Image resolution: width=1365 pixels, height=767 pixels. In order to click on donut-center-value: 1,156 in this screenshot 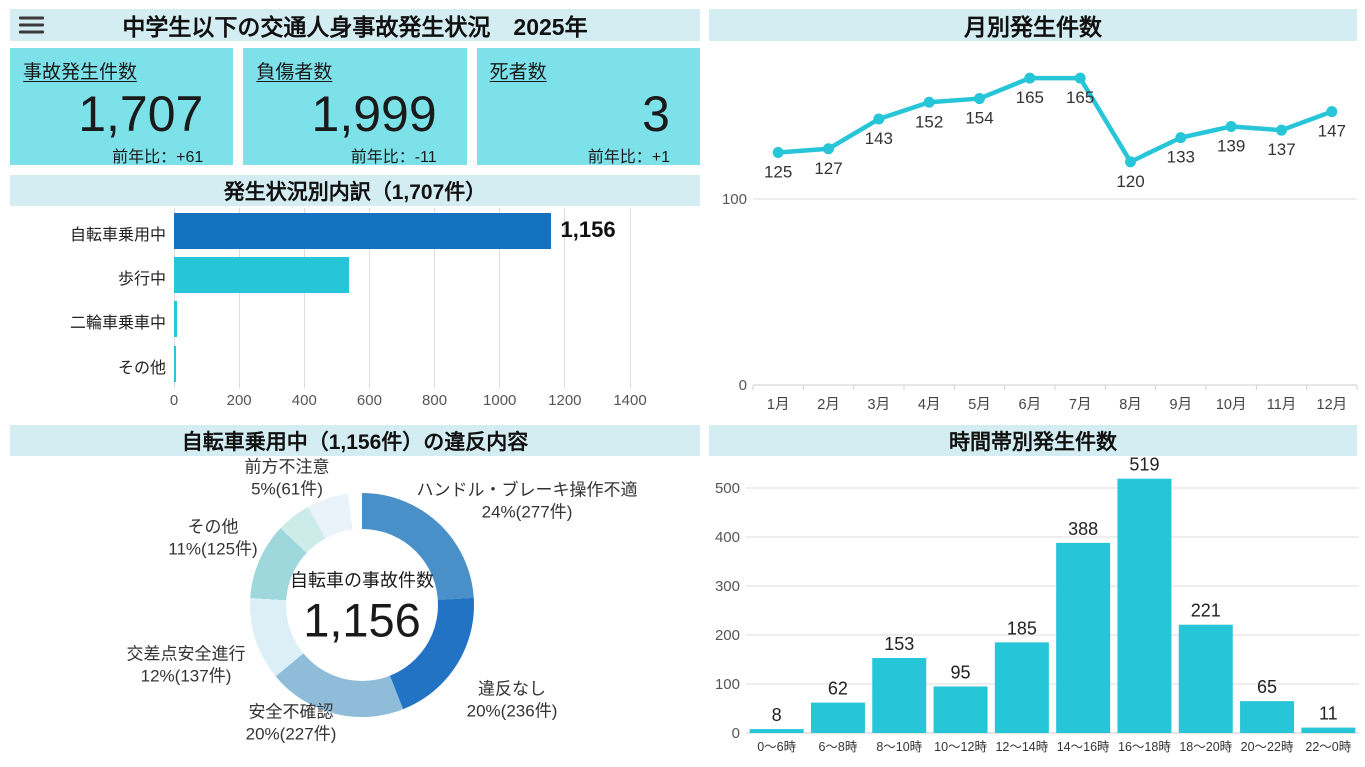, I will do `click(362, 620)`.